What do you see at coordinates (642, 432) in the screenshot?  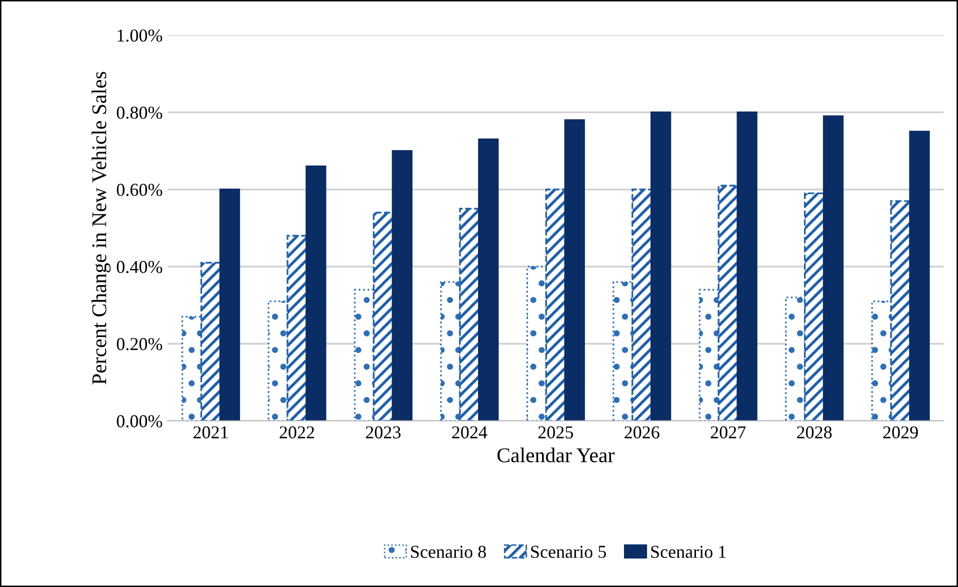 I see `x-tick-label: 2026` at bounding box center [642, 432].